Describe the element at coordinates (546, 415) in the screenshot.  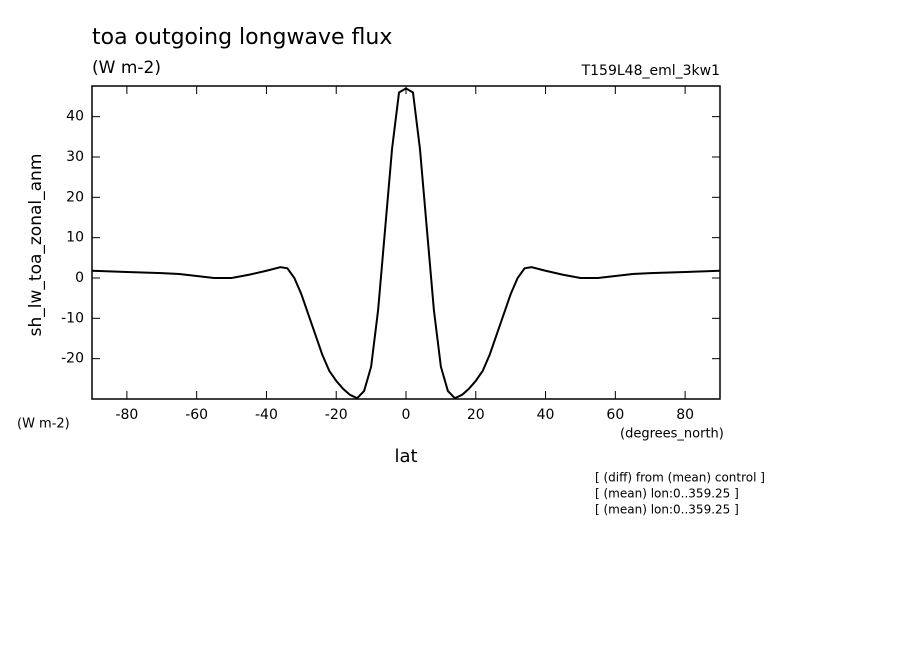
I see `x-tick-label: 40` at that location.